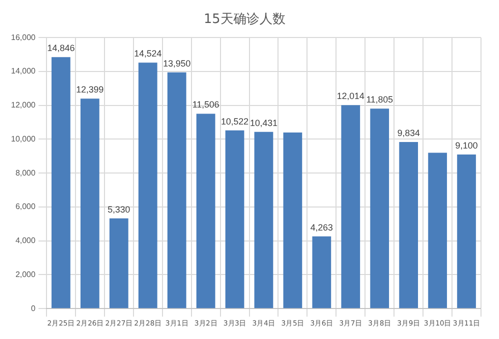 The width and height of the screenshot is (499, 339). I want to click on y-tick-label: 16,000, so click(23, 37).